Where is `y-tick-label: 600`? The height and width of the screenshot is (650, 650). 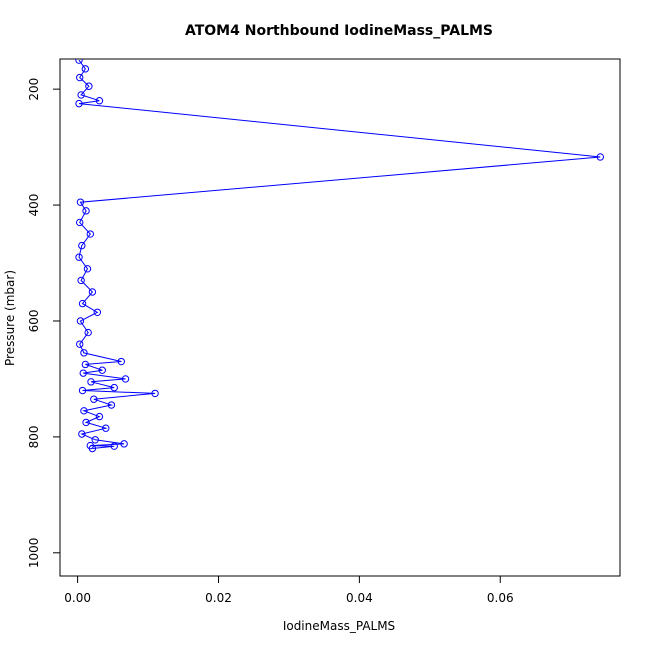 y-tick-label: 600 is located at coordinates (34, 321).